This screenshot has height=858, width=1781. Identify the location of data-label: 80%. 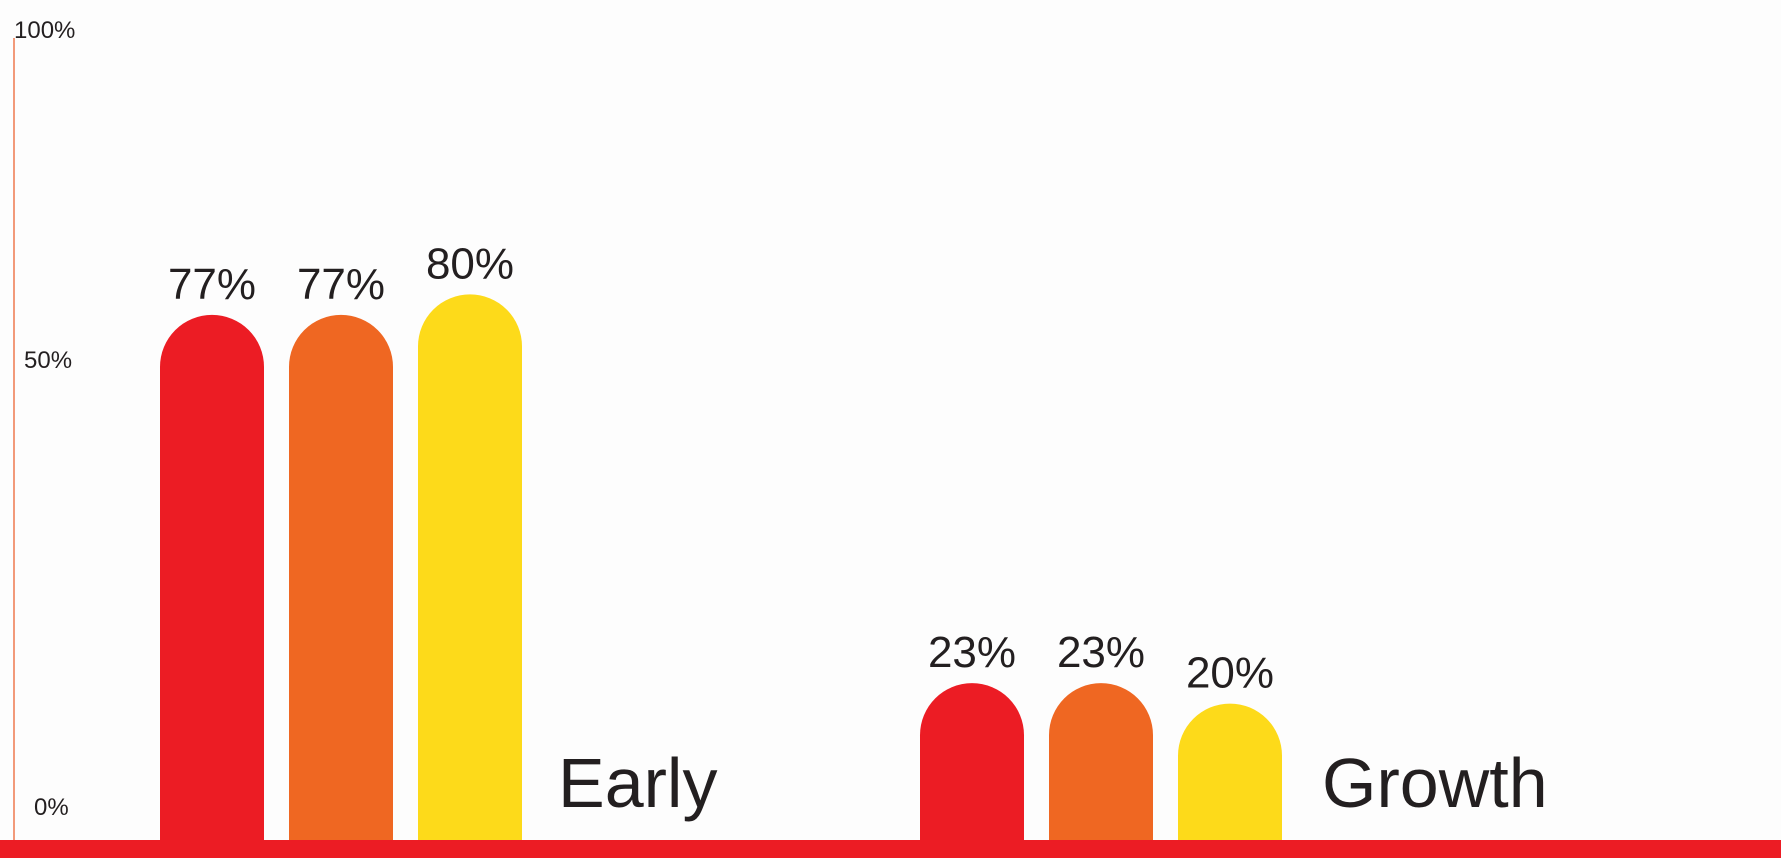
(470, 263).